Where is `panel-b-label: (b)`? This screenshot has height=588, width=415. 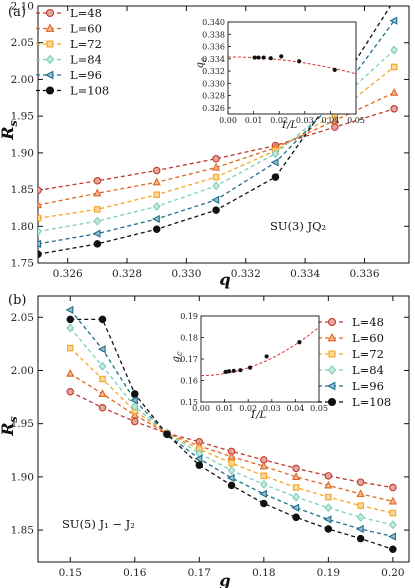 panel-b-label: (b) is located at coordinates (17, 300).